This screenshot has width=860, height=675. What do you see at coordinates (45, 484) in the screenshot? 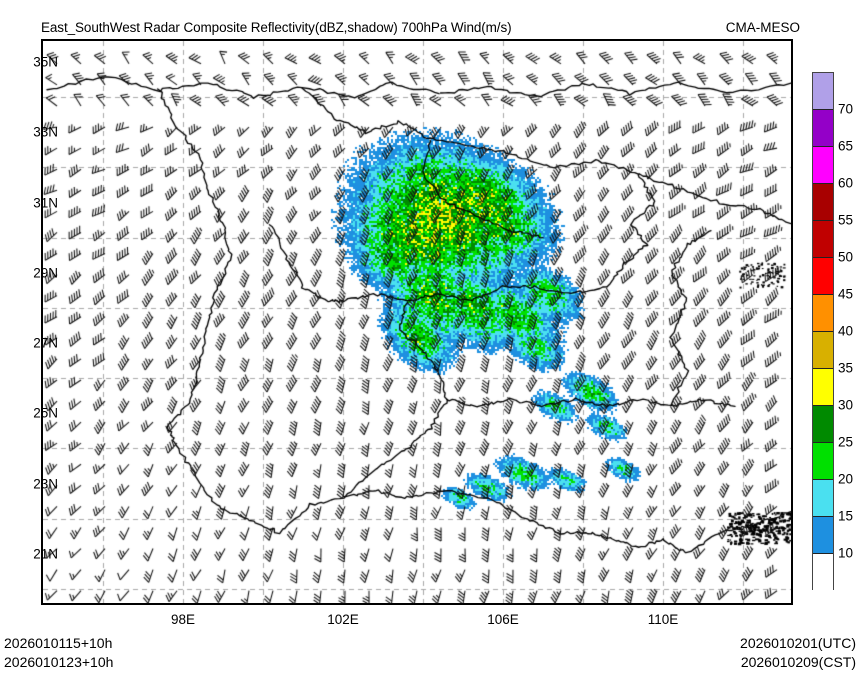
I see `y-tick-23N: 23N` at bounding box center [45, 484].